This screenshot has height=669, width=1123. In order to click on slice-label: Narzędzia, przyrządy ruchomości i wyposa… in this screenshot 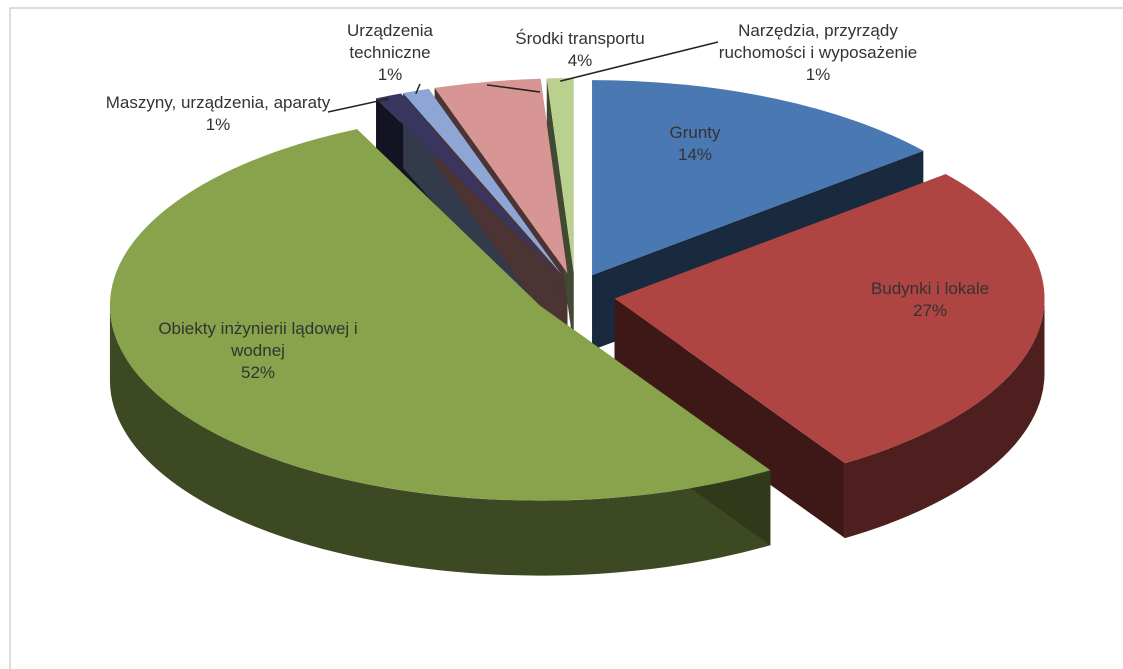, I will do `click(818, 41)`.